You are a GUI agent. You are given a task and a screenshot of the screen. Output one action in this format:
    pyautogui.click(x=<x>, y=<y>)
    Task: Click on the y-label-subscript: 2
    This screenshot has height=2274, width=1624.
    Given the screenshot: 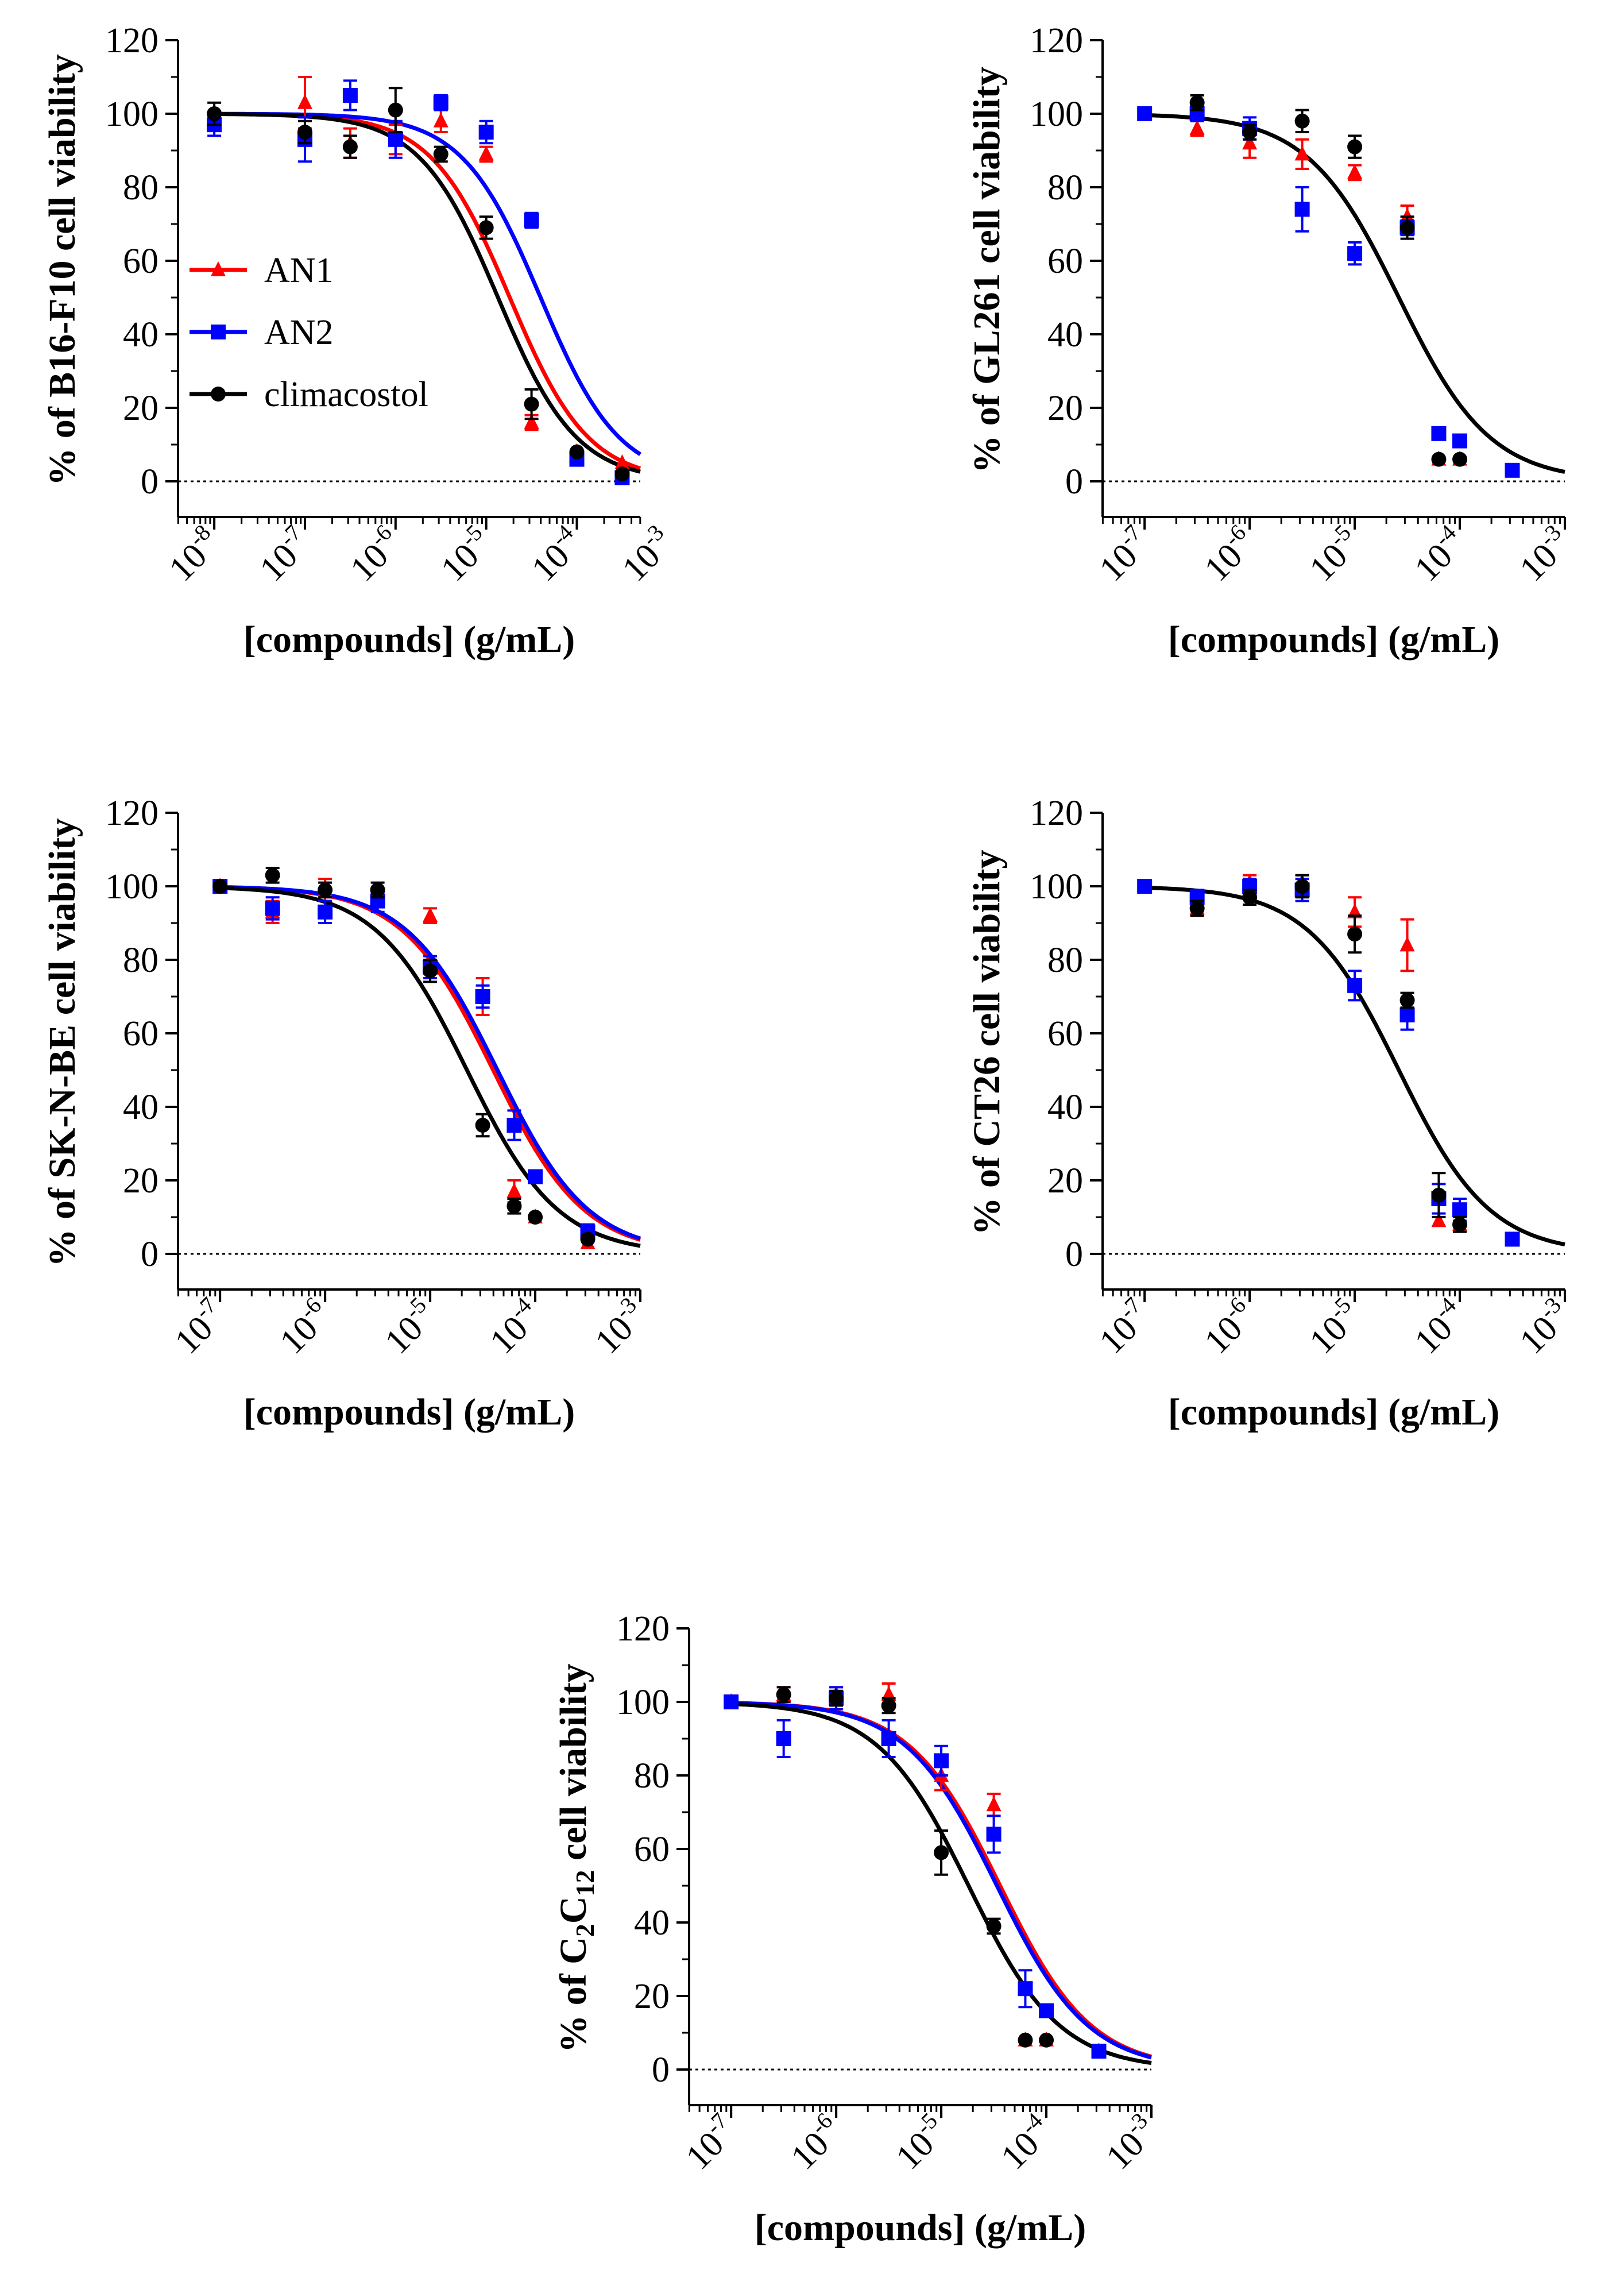 What is the action you would take?
    pyautogui.click(x=585, y=1930)
    